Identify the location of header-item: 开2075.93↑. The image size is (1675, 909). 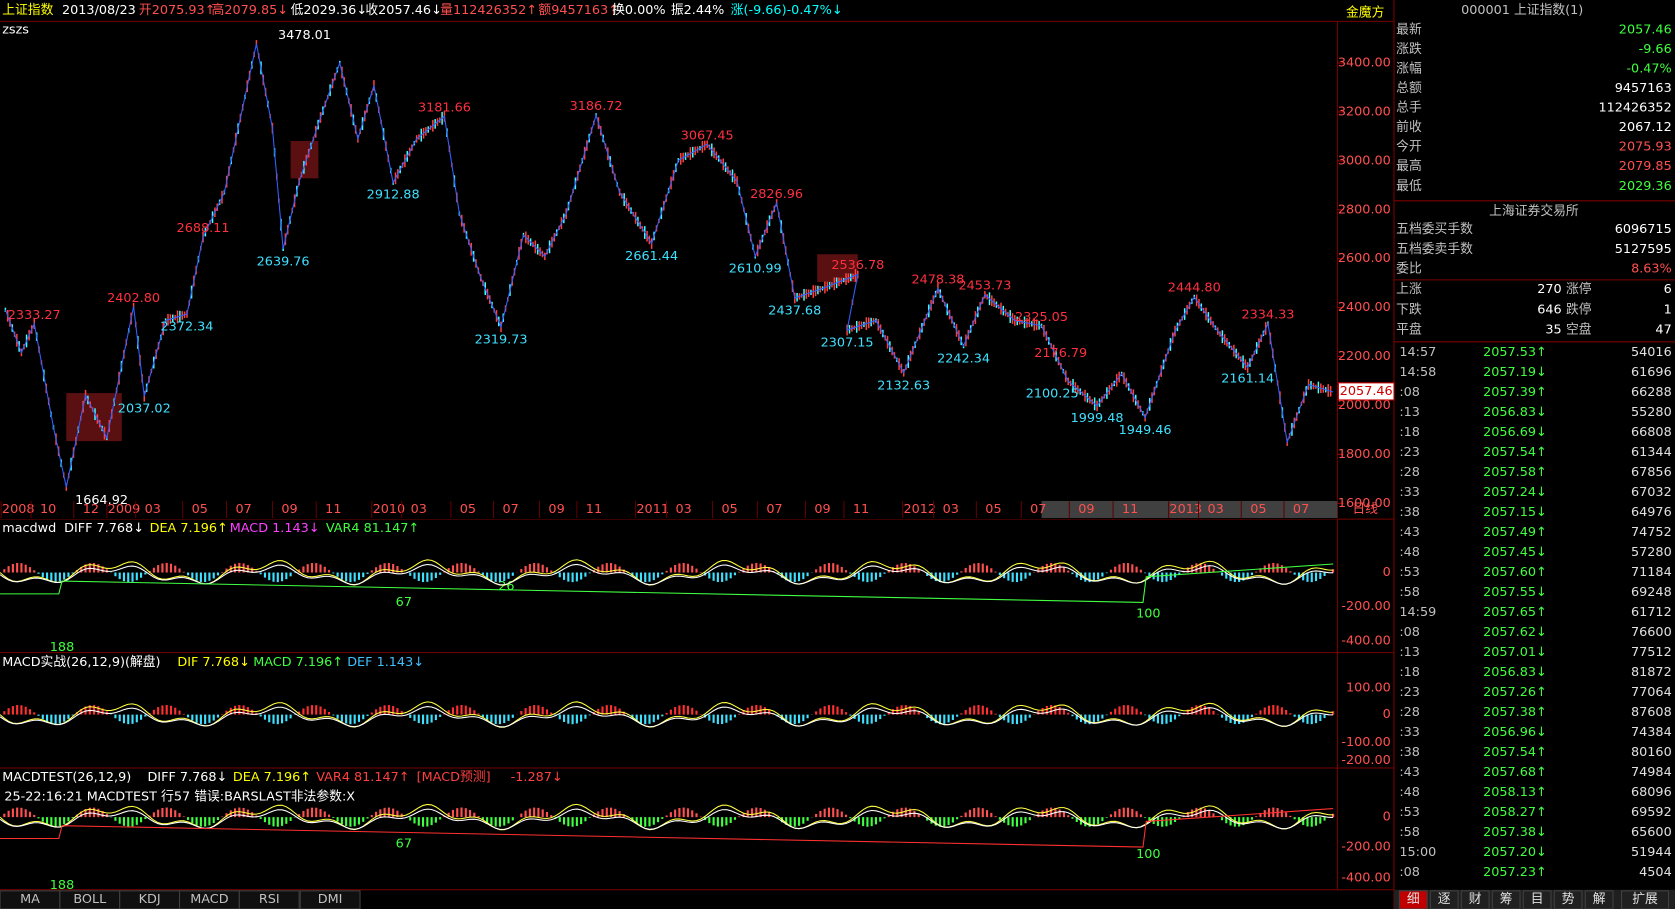
(177, 10).